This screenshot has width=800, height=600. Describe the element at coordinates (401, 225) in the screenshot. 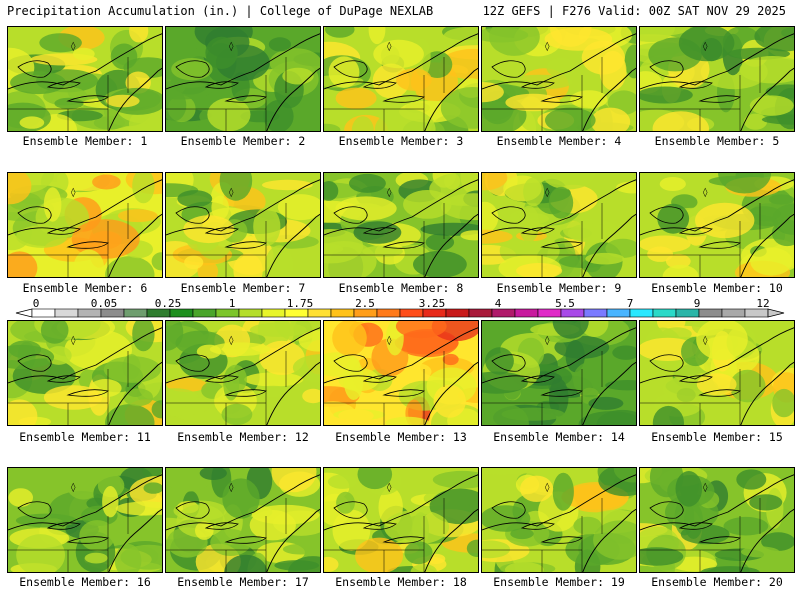

I see `ensemble-map-8: ◊` at that location.